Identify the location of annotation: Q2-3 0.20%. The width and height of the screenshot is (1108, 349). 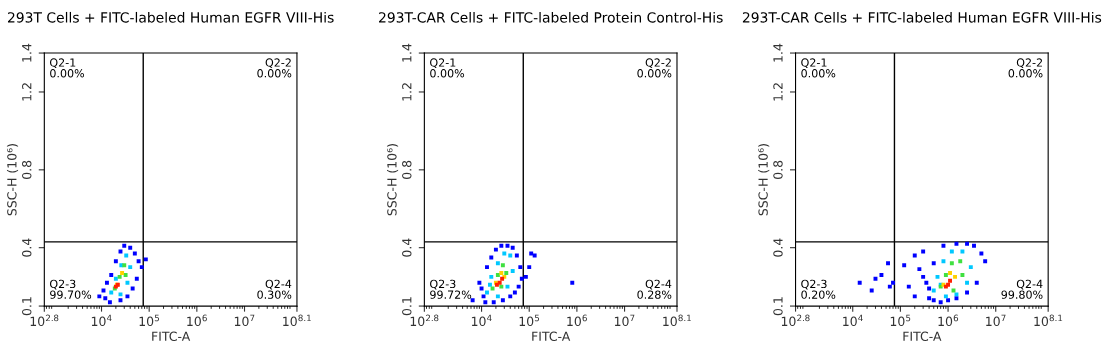
(818, 289).